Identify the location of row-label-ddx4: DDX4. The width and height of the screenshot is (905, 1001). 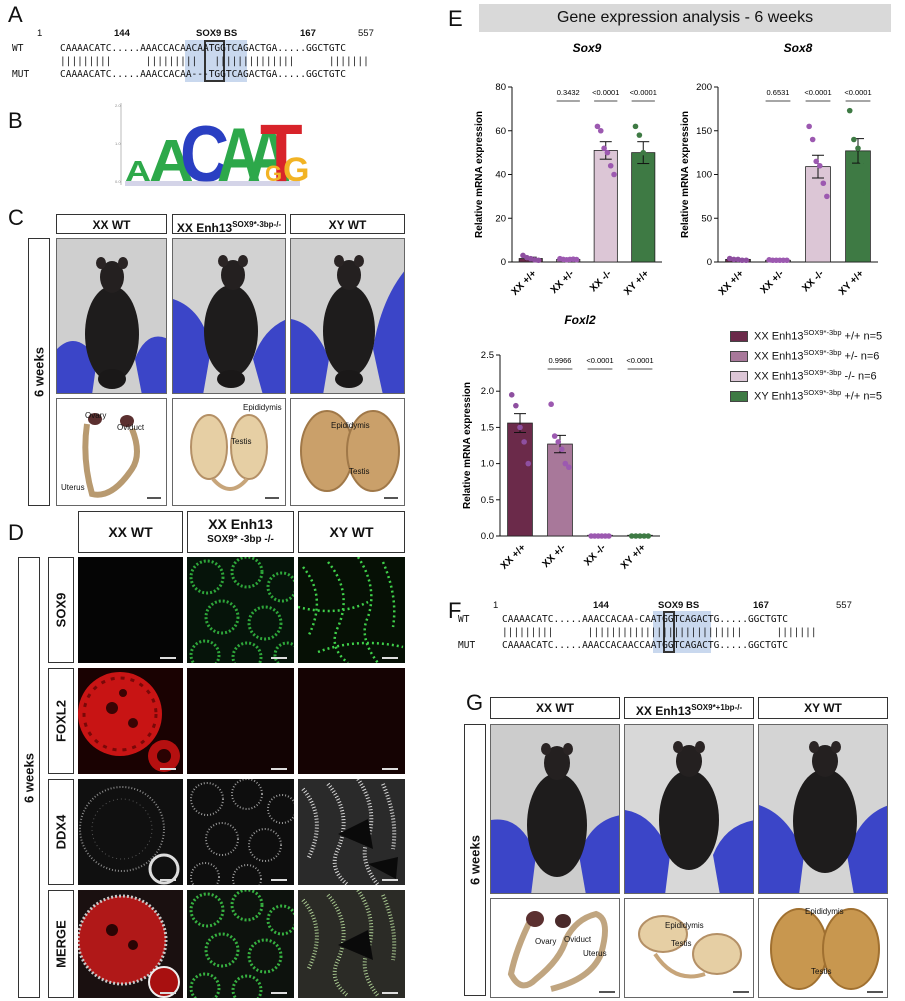
(61, 832).